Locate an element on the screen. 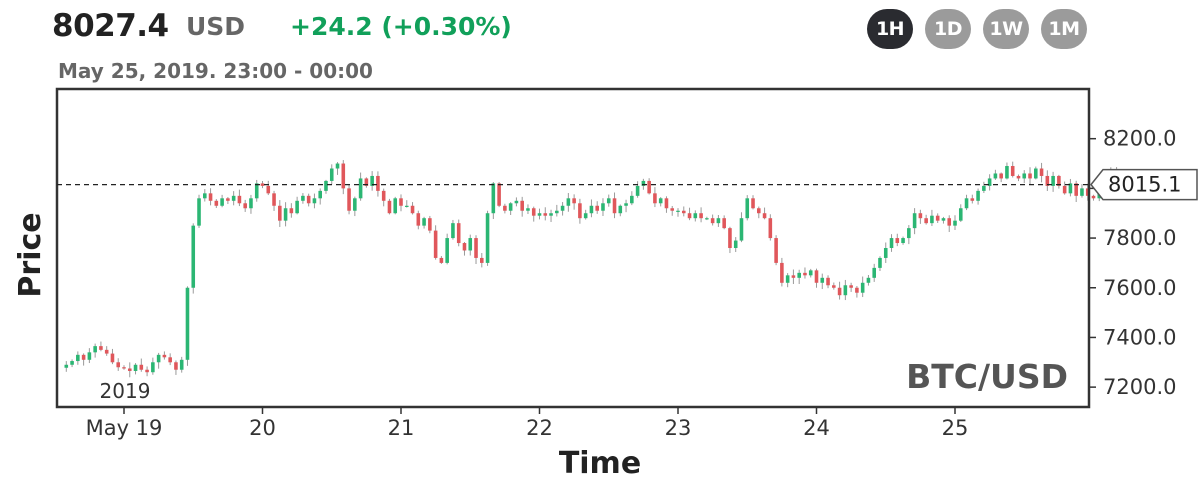 This screenshot has width=1200, height=487. x-tick-label: 22 is located at coordinates (539, 428).